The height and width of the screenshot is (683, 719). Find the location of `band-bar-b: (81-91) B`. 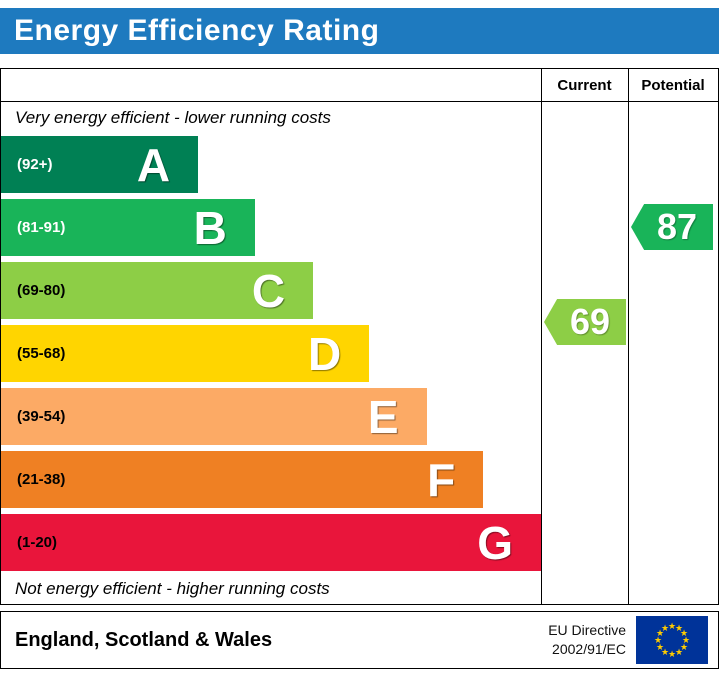

band-bar-b: (81-91) B is located at coordinates (128, 227).